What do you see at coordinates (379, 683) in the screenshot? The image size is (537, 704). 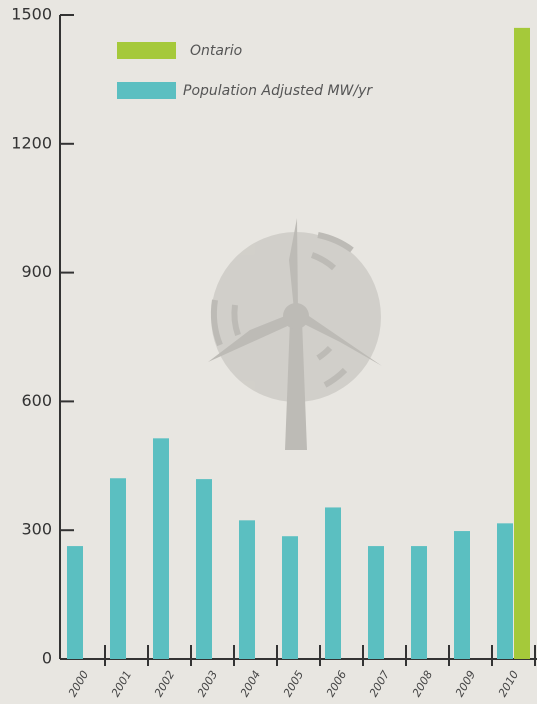 I see `x-tick-label: 2007` at bounding box center [379, 683].